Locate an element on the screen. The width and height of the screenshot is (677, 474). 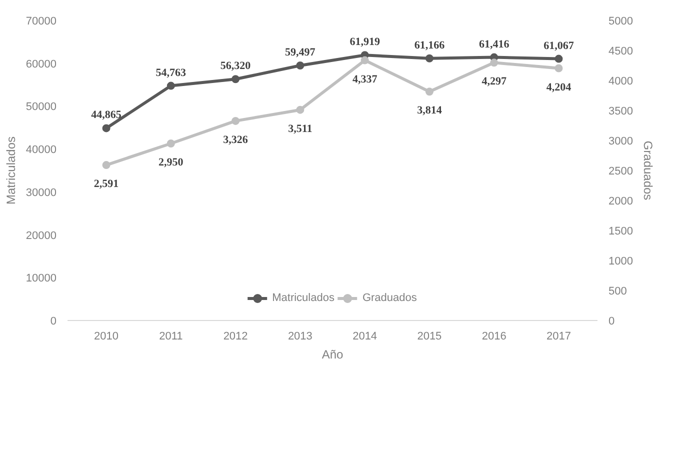
data-label: 4,204 is located at coordinates (559, 87).